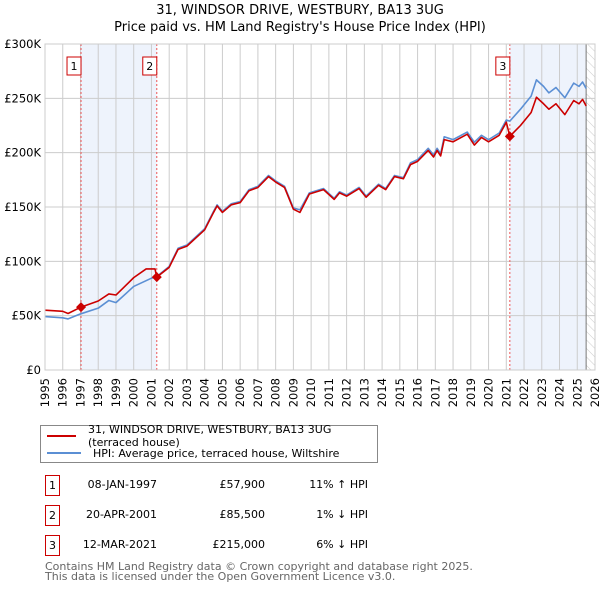 The height and width of the screenshot is (590, 600). I want to click on x-tick-label: 2000, so click(134, 392).